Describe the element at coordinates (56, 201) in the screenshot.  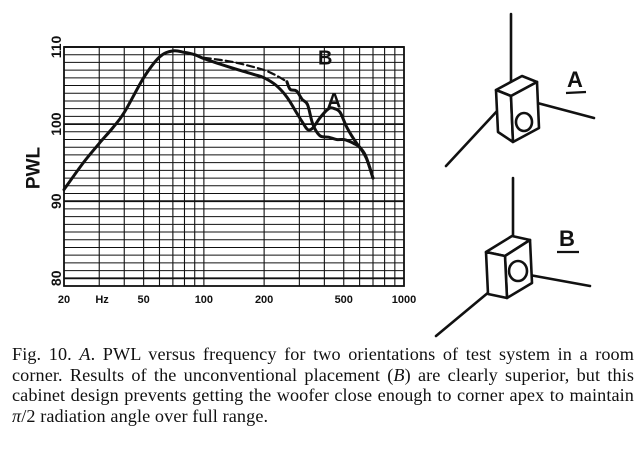
I see `y-tick-label: 90` at that location.